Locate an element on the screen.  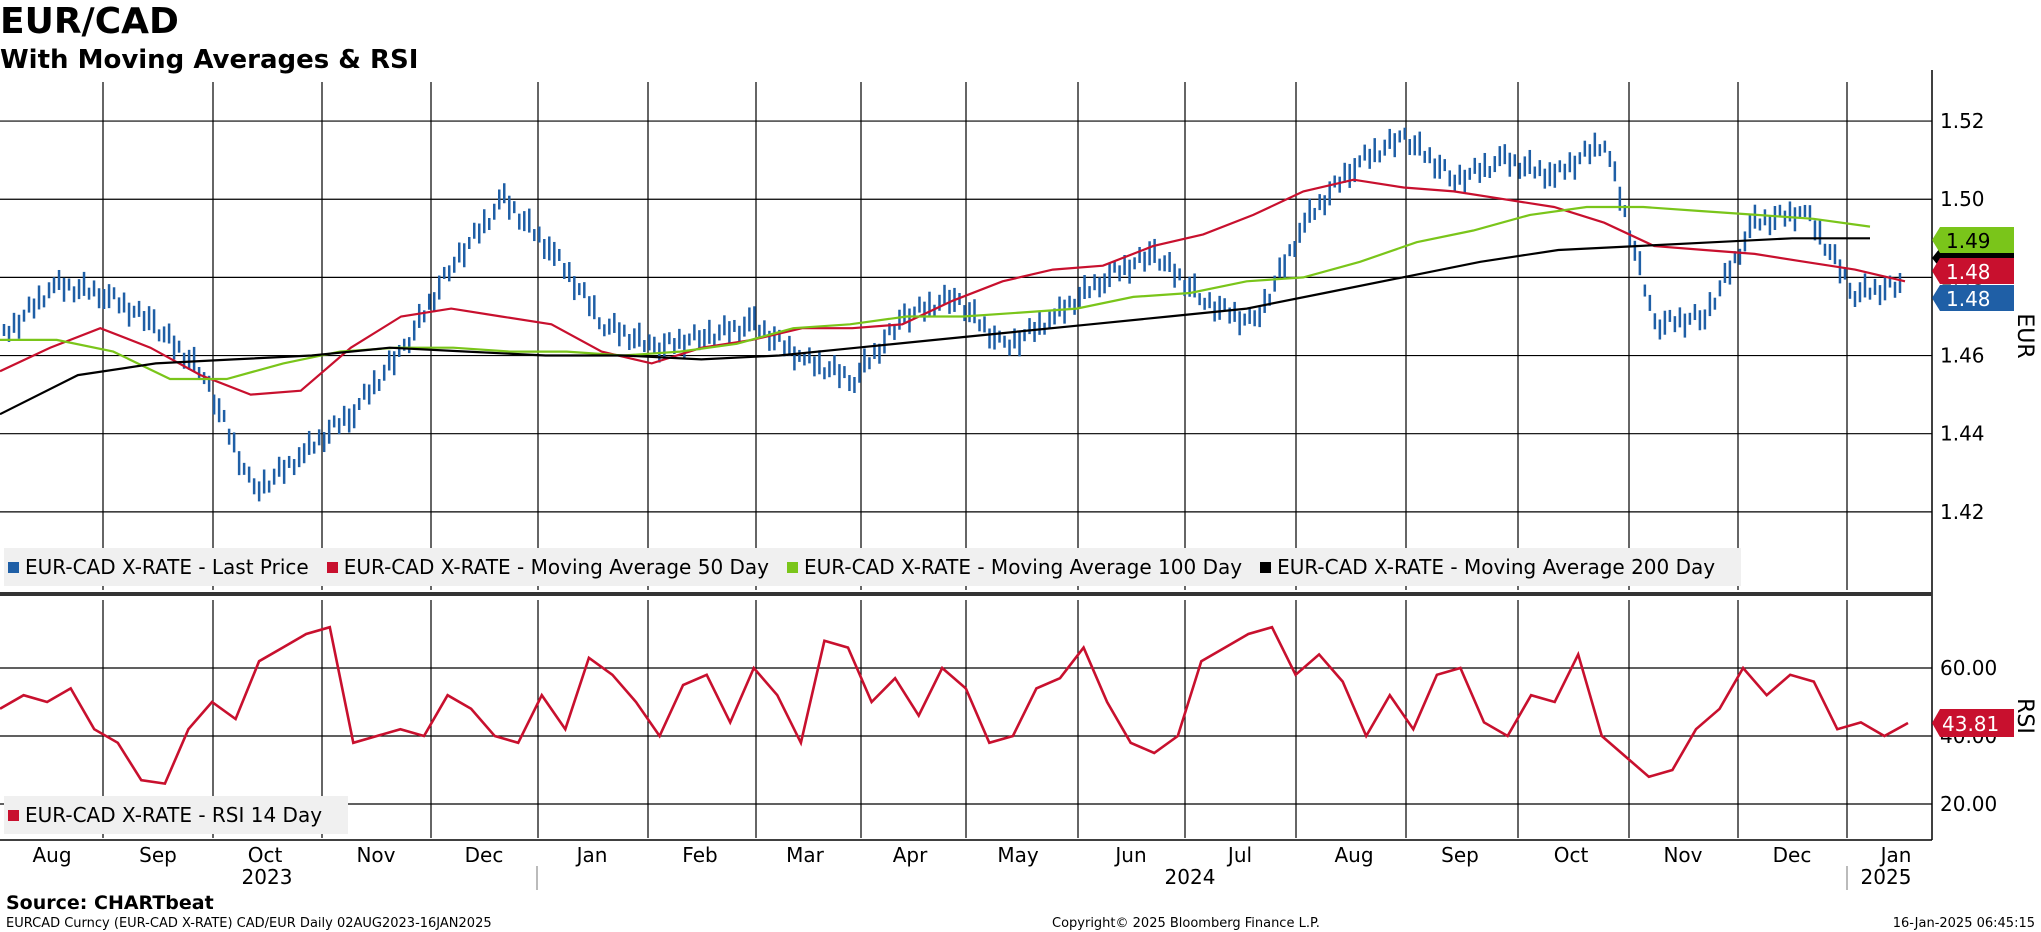
legend-label: EUR-CAD X-RATE - Moving Average 50 Day is located at coordinates (556, 567).